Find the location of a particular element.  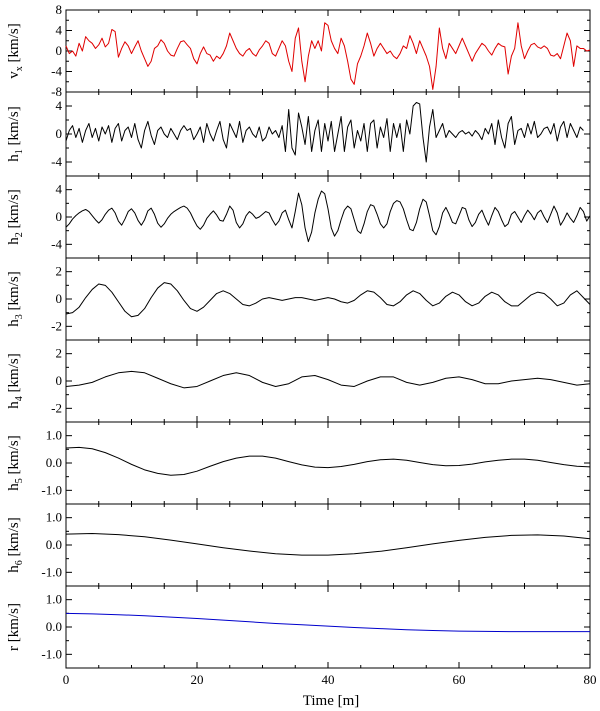

series-line-h3 is located at coordinates (328, 300).